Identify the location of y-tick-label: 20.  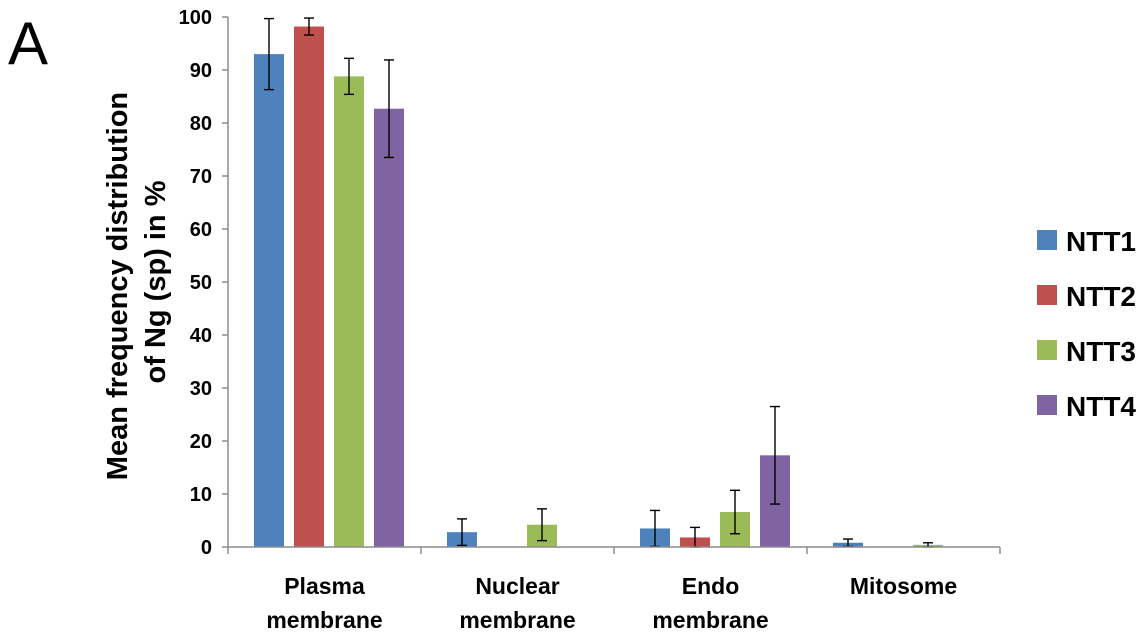
(201, 442).